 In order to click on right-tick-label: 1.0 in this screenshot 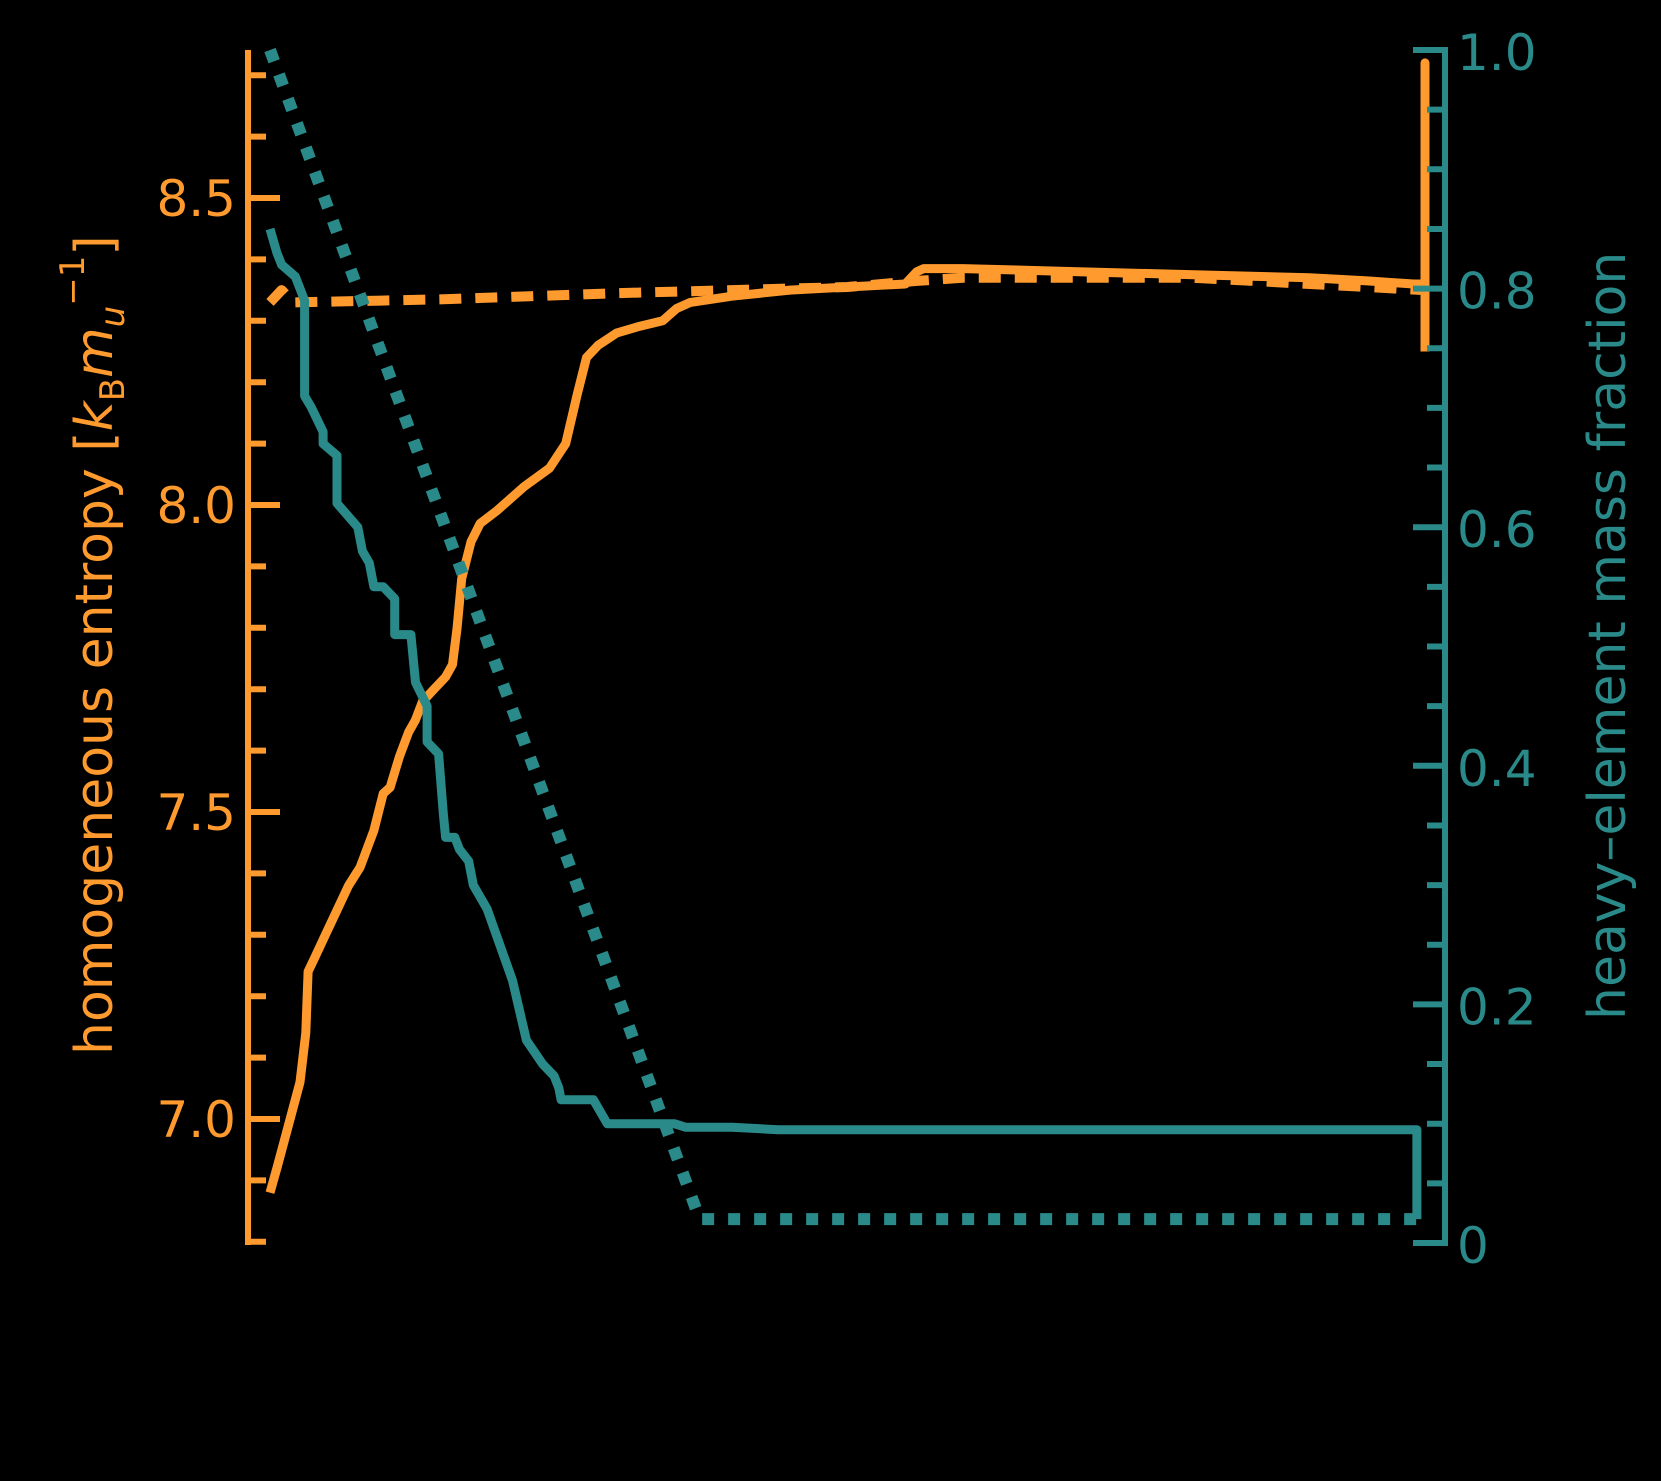, I will do `click(1497, 53)`.